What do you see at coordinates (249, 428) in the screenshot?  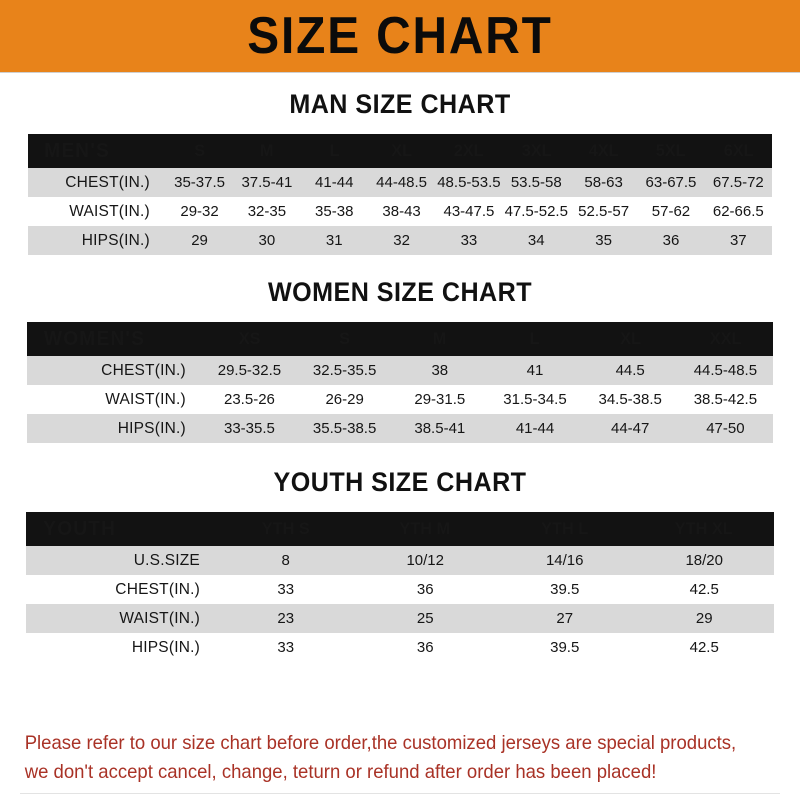 I see `women-measurement-value: 33-35.5` at bounding box center [249, 428].